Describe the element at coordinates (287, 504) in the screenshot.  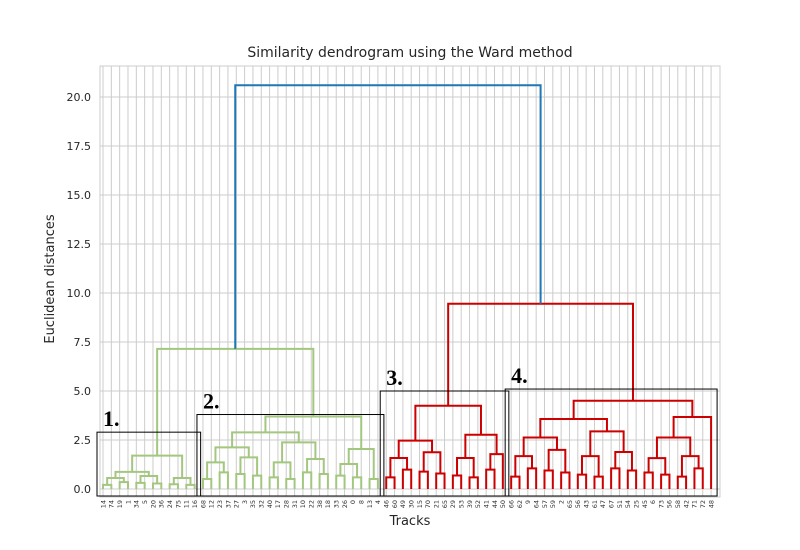
I see `leaf-label: 28` at that location.